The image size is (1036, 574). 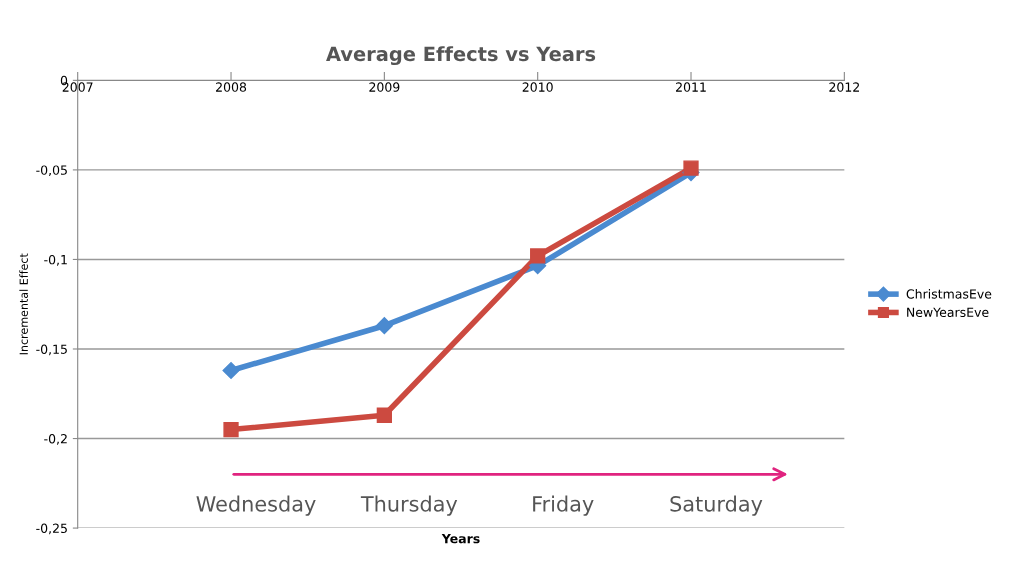 What do you see at coordinates (948, 312) in the screenshot?
I see `legend-label: NewYearsEve` at bounding box center [948, 312].